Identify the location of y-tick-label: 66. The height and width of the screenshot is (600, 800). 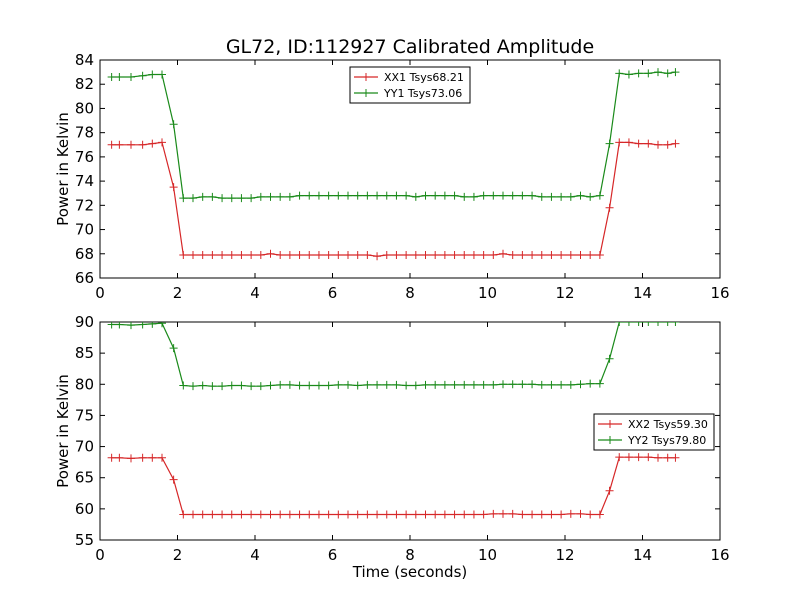
(84, 278).